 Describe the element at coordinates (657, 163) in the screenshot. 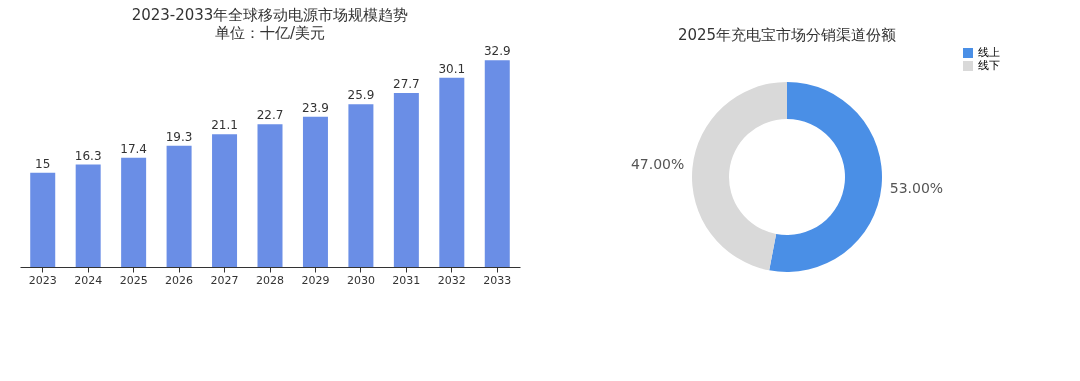

I see `data-label: 47.00%` at that location.